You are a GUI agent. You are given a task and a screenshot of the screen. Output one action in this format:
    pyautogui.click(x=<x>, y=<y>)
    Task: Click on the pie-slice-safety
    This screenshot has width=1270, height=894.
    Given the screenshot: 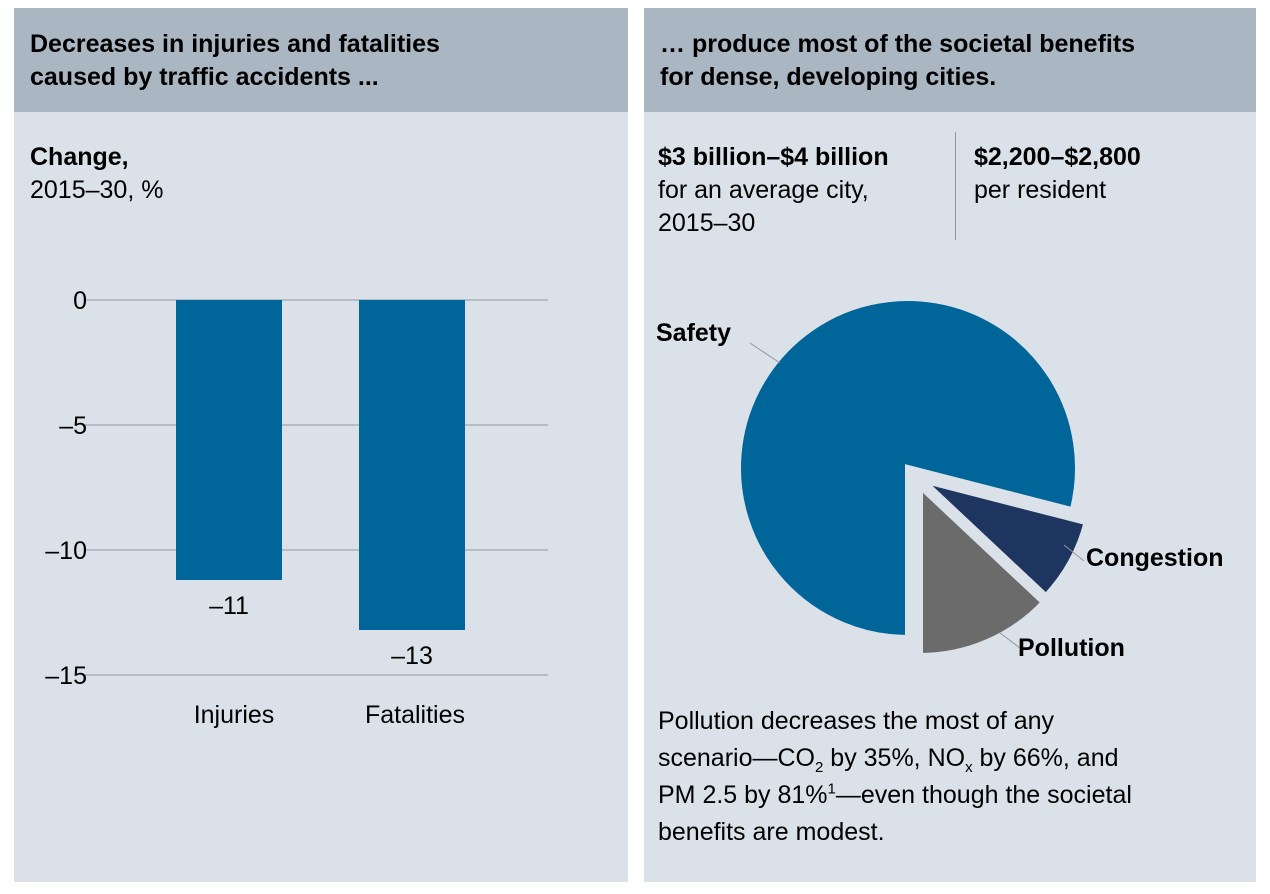 What is the action you would take?
    pyautogui.click(x=908, y=468)
    